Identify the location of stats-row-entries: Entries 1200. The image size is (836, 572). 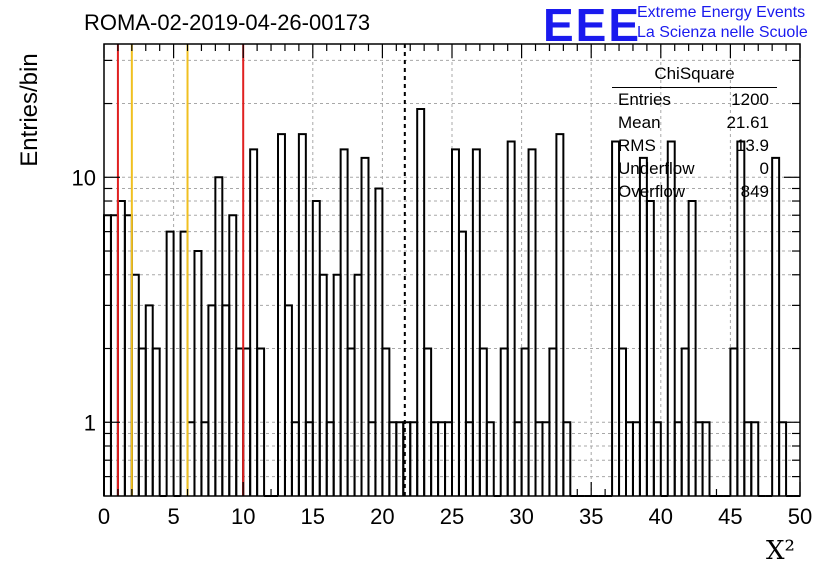
(694, 99).